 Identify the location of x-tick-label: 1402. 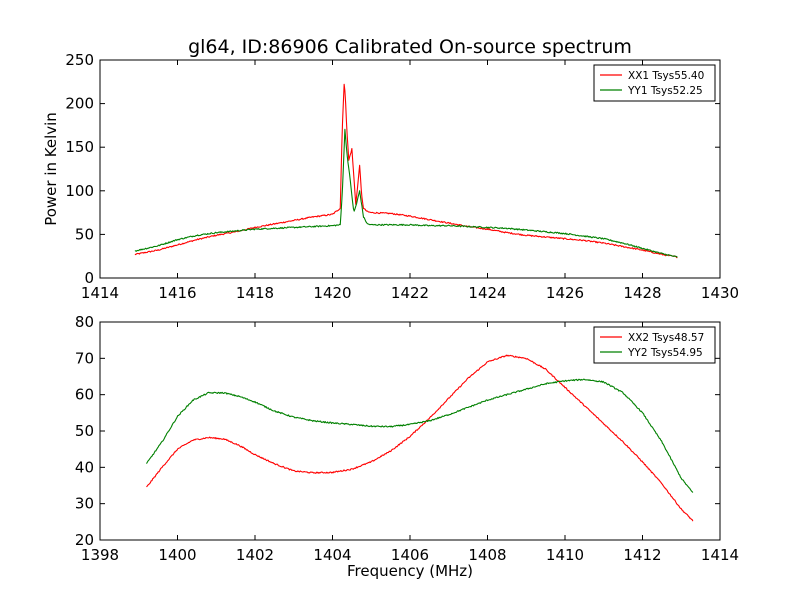
(255, 555).